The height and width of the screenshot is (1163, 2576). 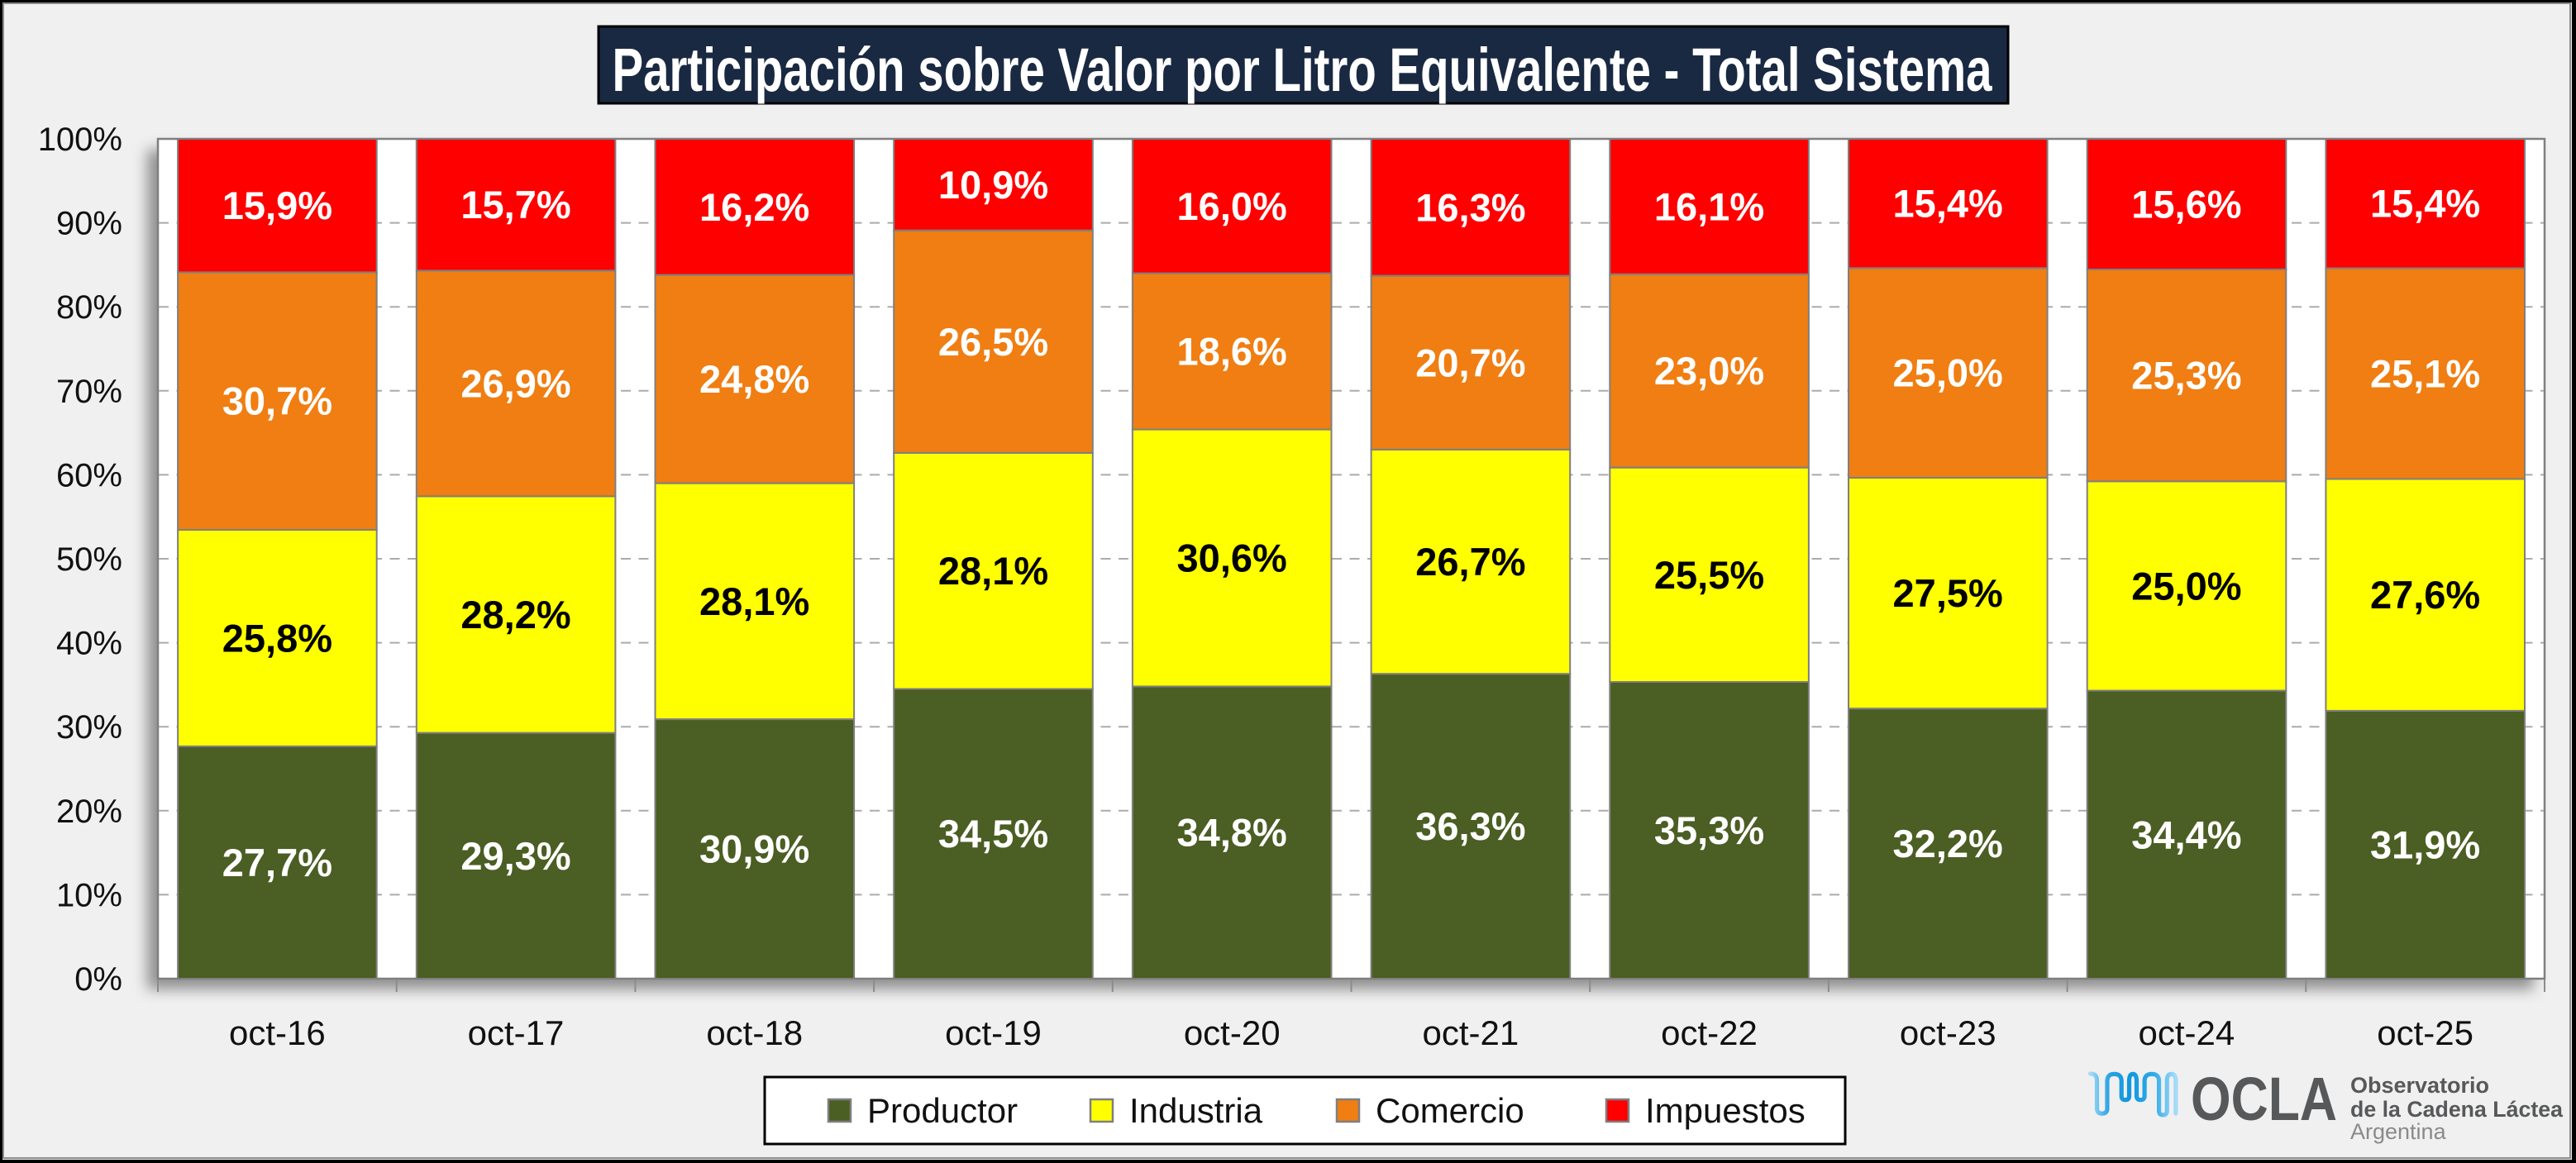 What do you see at coordinates (1470, 362) in the screenshot?
I see `svg-text: 20,7%` at bounding box center [1470, 362].